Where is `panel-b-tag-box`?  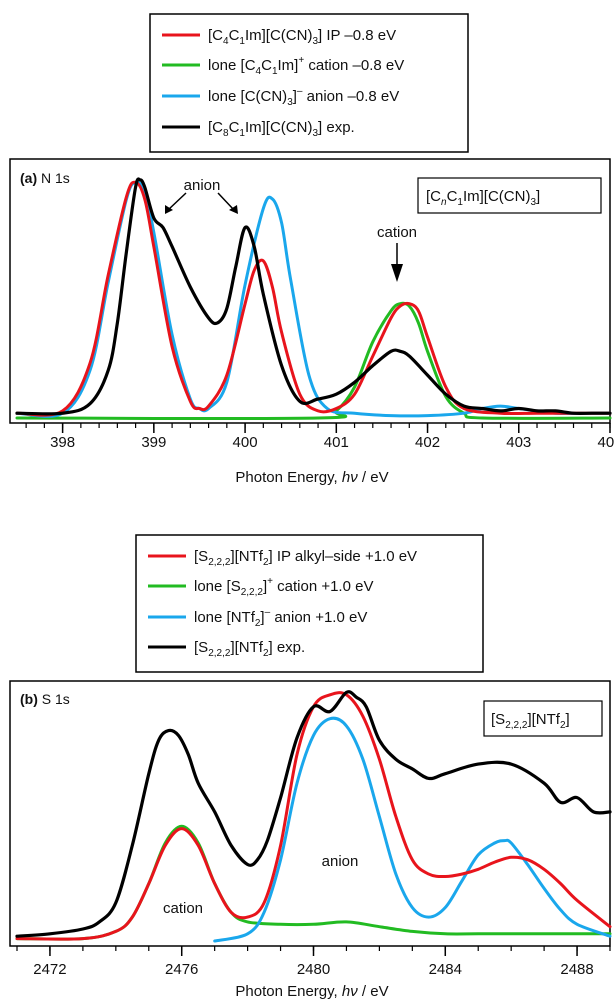
panel-b-tag-box is located at coordinates (543, 718).